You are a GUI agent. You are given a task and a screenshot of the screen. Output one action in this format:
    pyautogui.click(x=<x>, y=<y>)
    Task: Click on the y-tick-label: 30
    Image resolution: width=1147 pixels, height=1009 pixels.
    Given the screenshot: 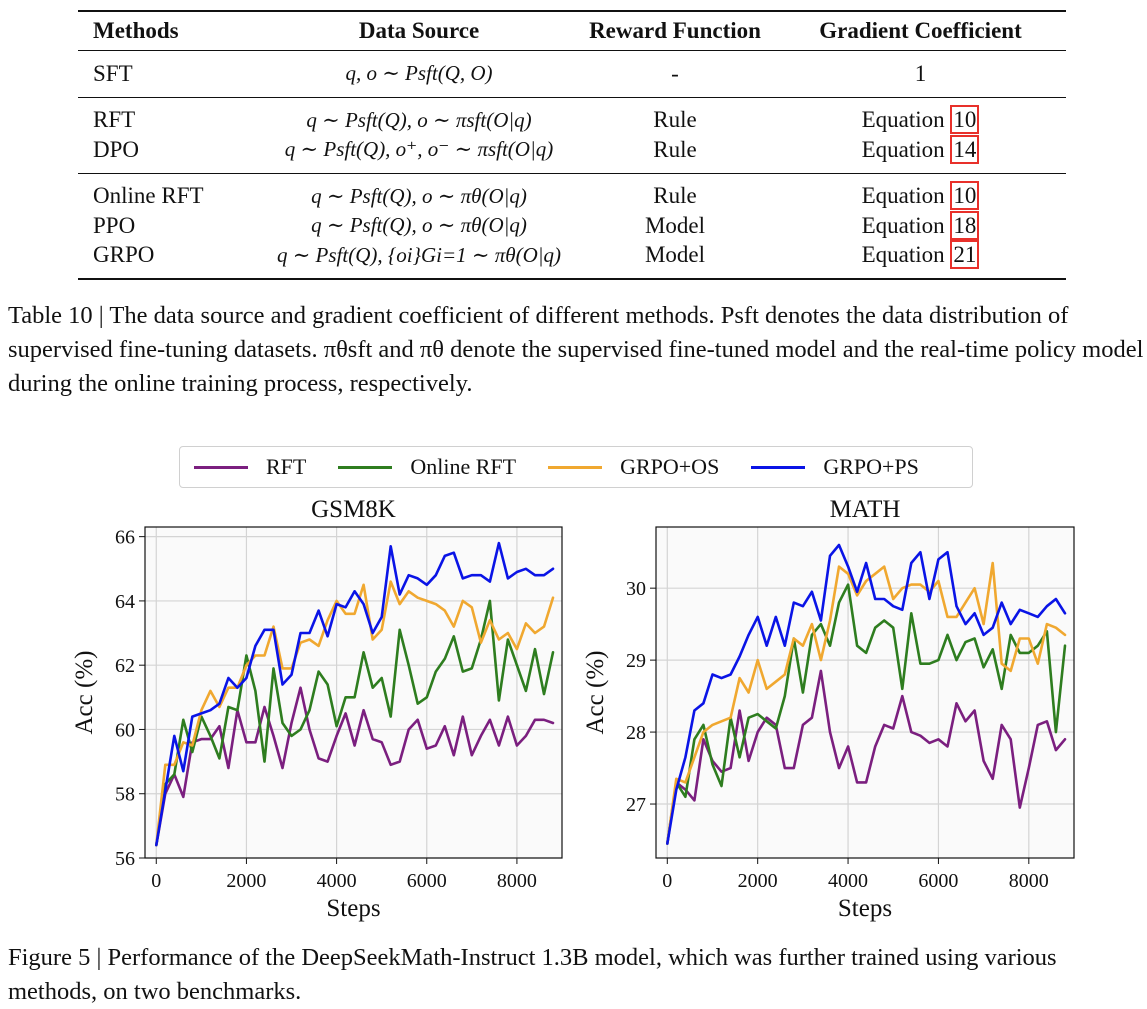 What is the action you would take?
    pyautogui.click(x=636, y=589)
    